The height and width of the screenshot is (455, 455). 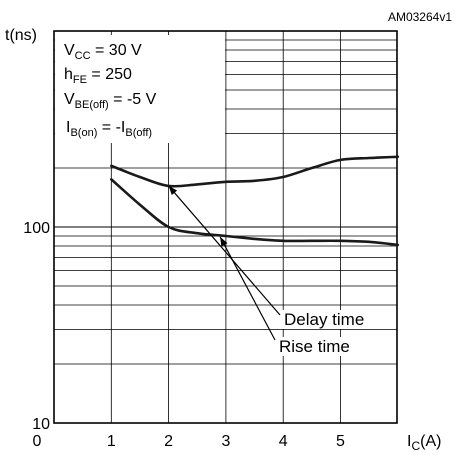 What do you see at coordinates (110, 101) in the screenshot?
I see `condition-vbe-off: VBE(off) = -5 V` at bounding box center [110, 101].